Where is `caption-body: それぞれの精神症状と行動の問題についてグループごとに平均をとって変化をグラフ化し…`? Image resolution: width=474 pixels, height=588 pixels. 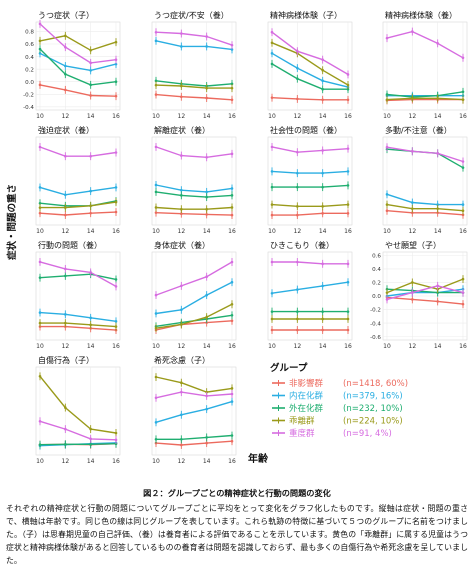 caption-body: それぞれの精神症状と行動の問題についてグループごとに平均をとって変化をグラフ化し… is located at coordinates (237, 534).